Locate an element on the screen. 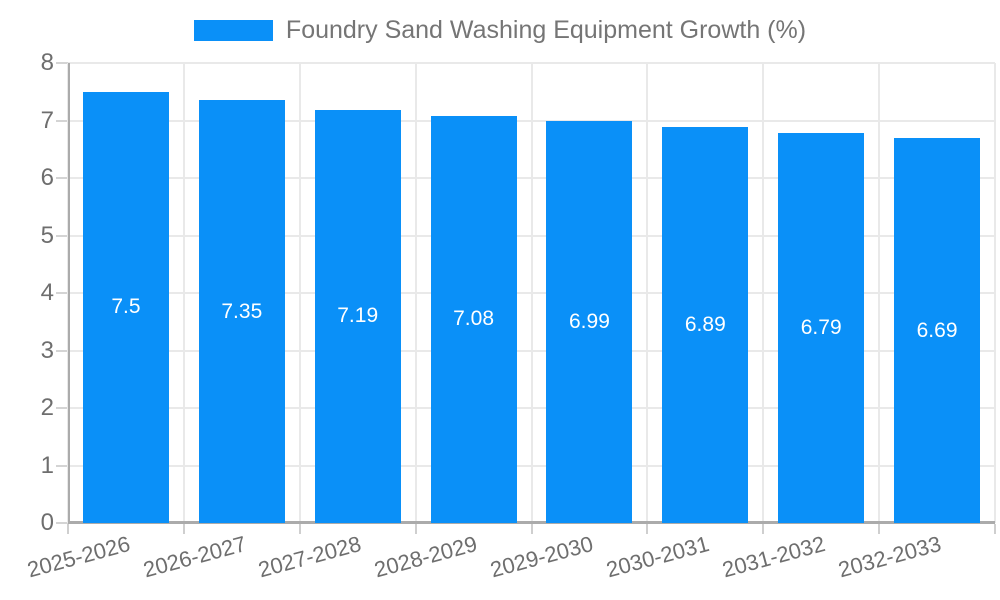 The width and height of the screenshot is (1000, 600). bar-value-label: 7.08 is located at coordinates (473, 319).